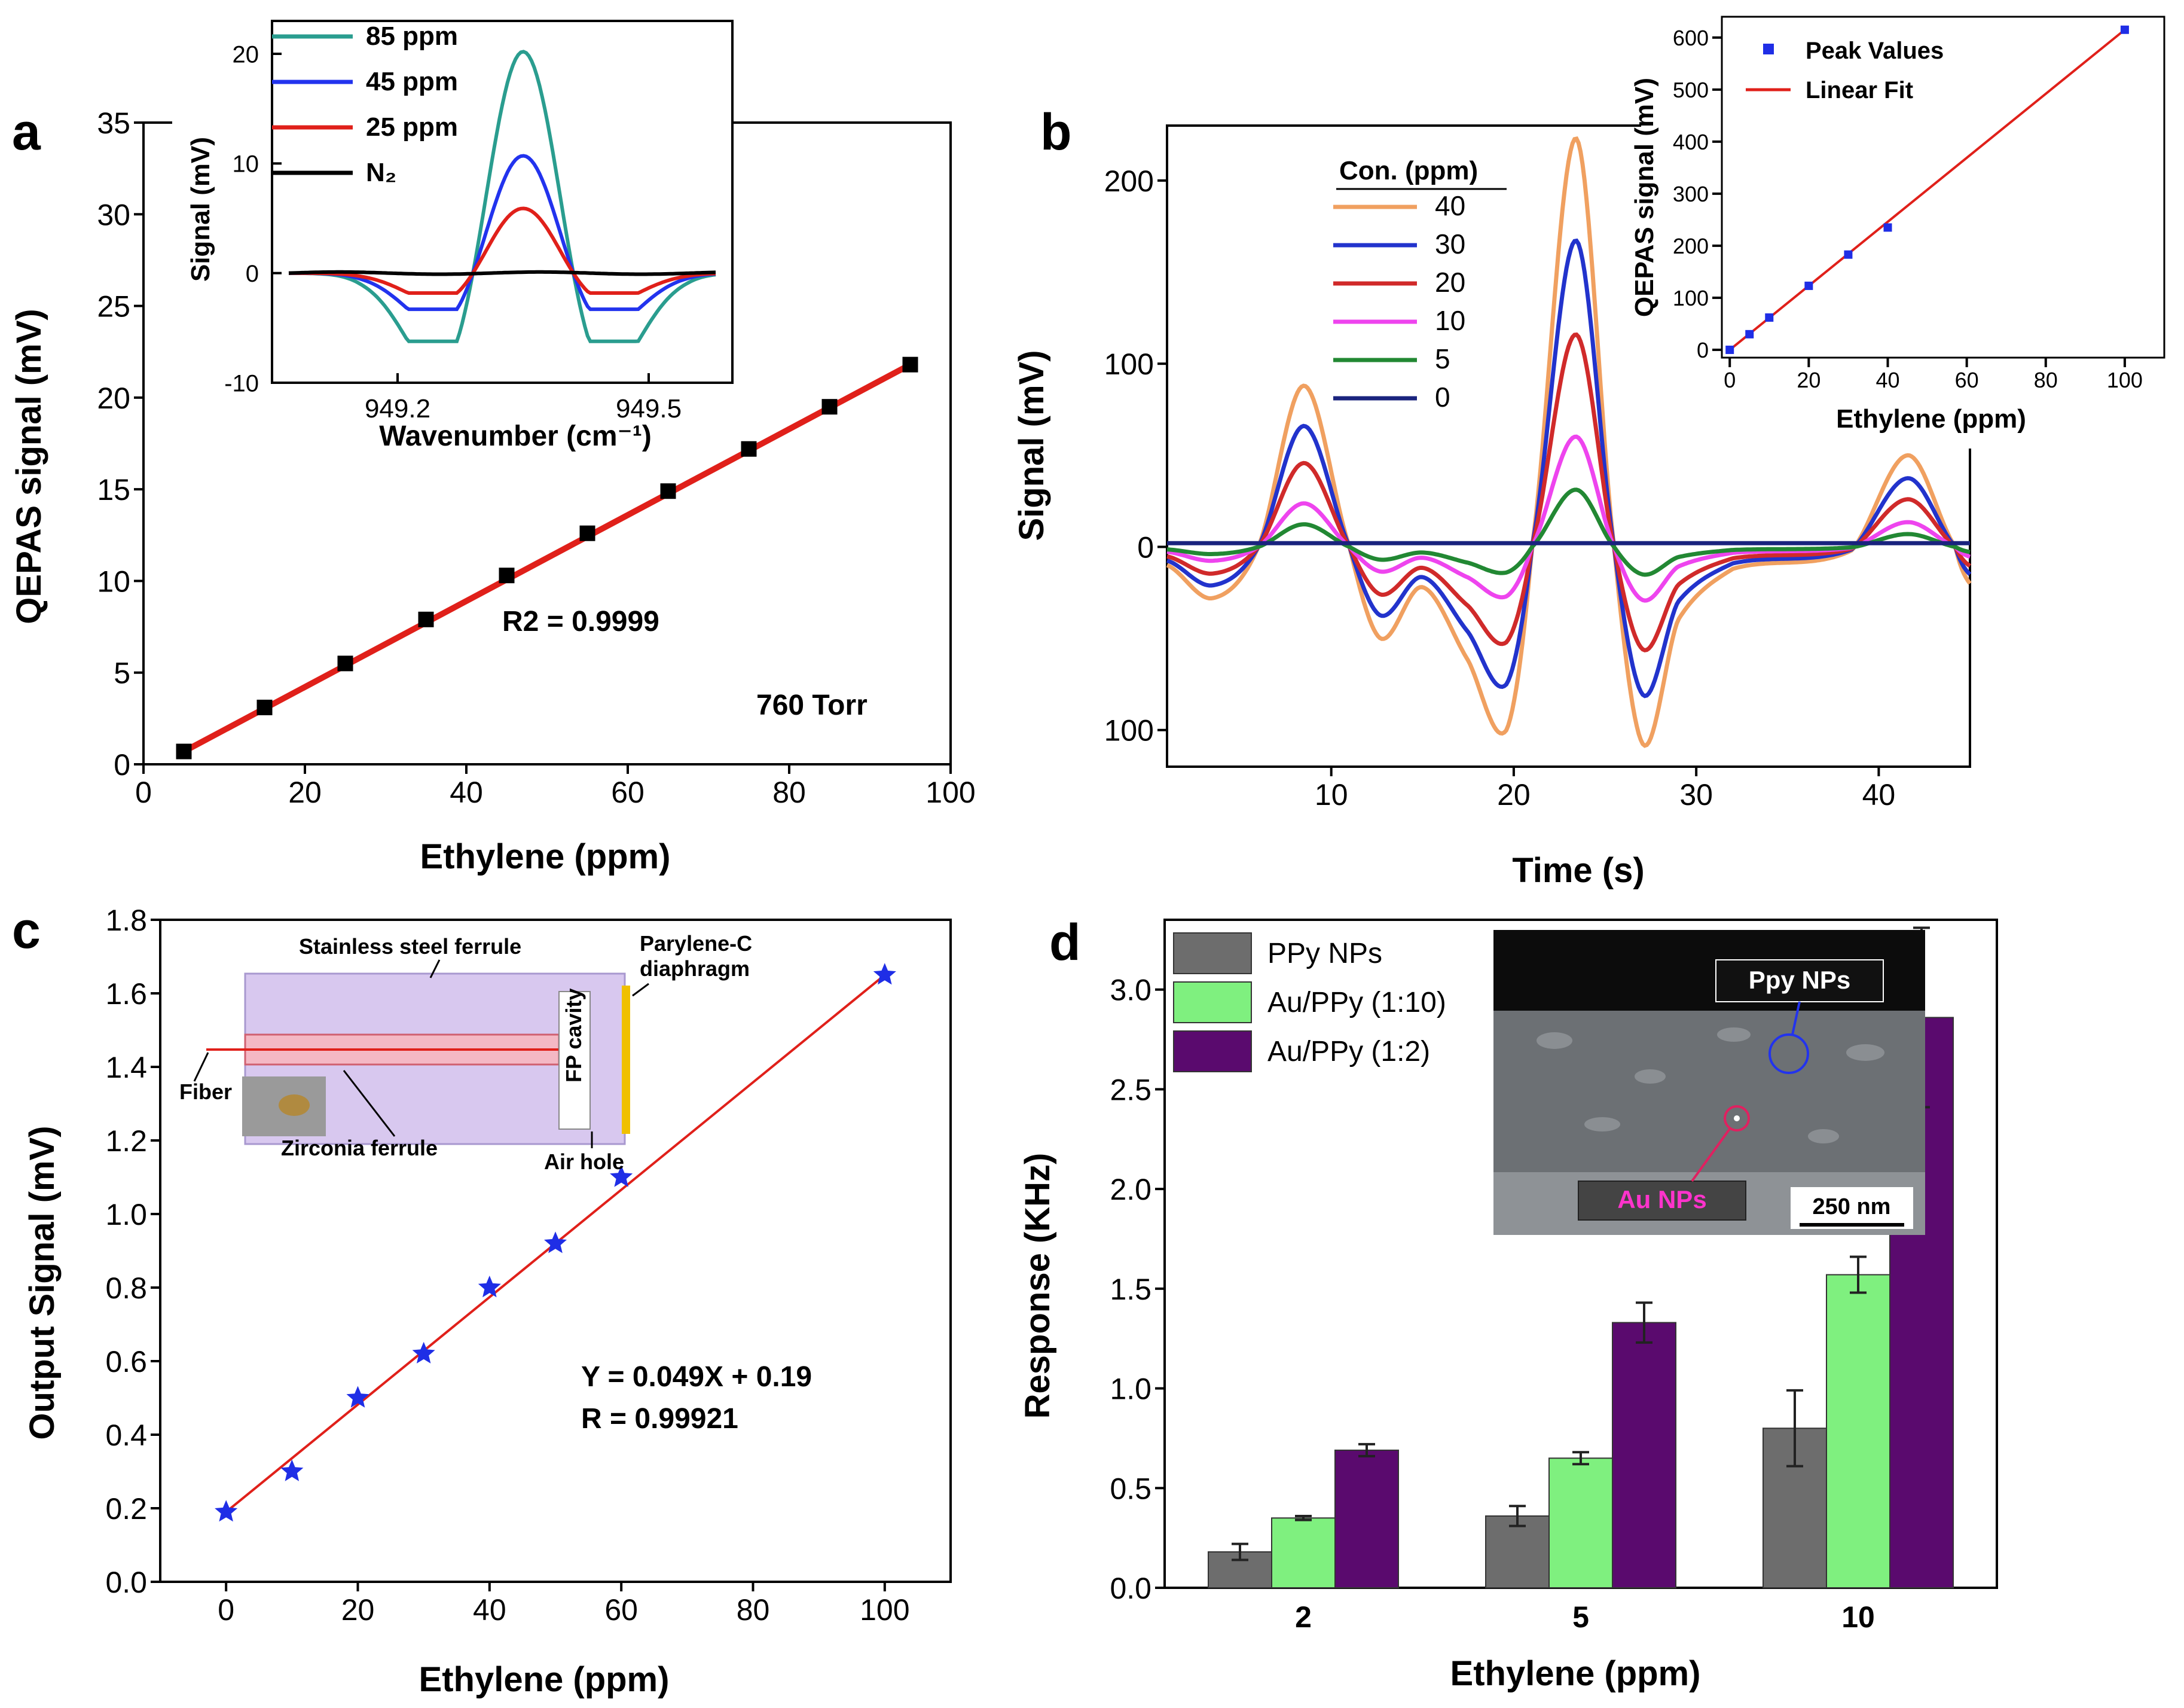 The height and width of the screenshot is (1708, 2184). What do you see at coordinates (226, 1610) in the screenshot?
I see `panel-c-xtick-label: 0` at bounding box center [226, 1610].